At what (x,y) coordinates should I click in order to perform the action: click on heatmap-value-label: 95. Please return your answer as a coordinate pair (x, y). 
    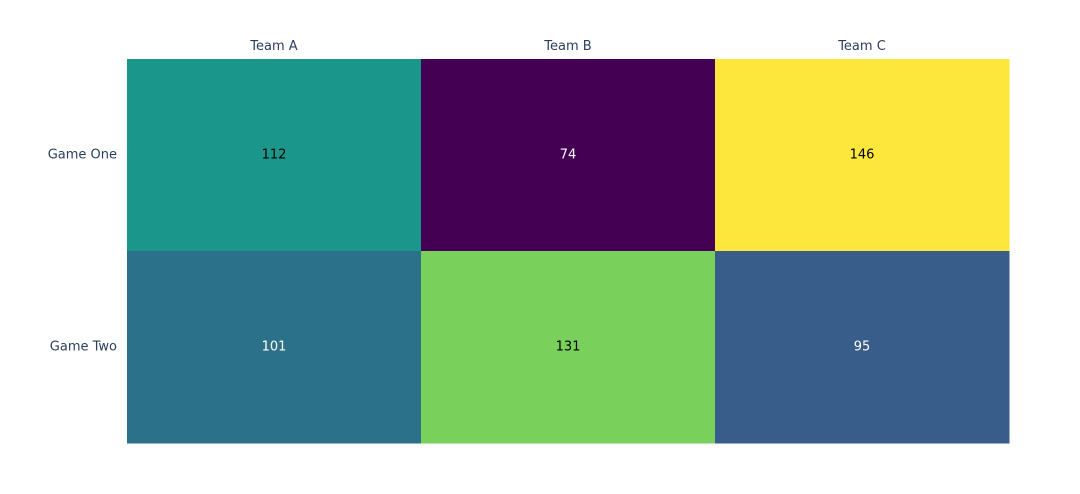
    Looking at the image, I should click on (862, 347).